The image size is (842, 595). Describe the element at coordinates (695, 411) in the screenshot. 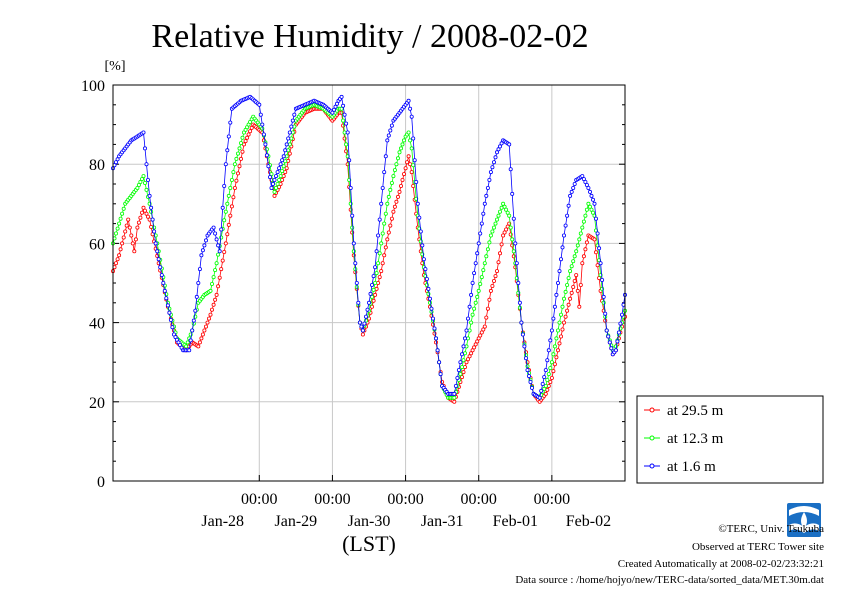

I see `legend-label: at 29.5 m` at that location.